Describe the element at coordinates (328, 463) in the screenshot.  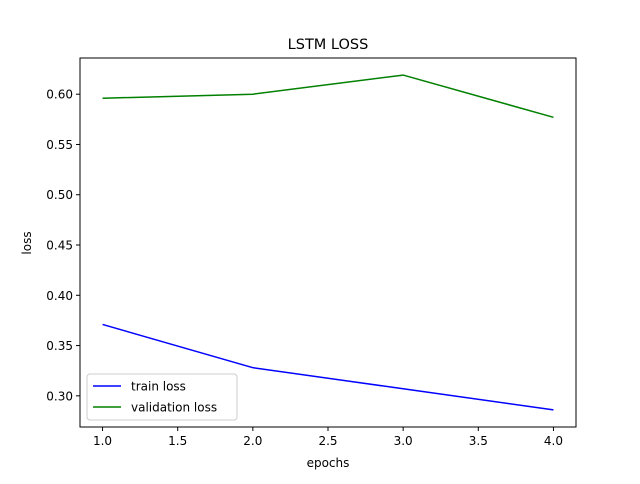
I see `x-axis-label: epochs` at that location.